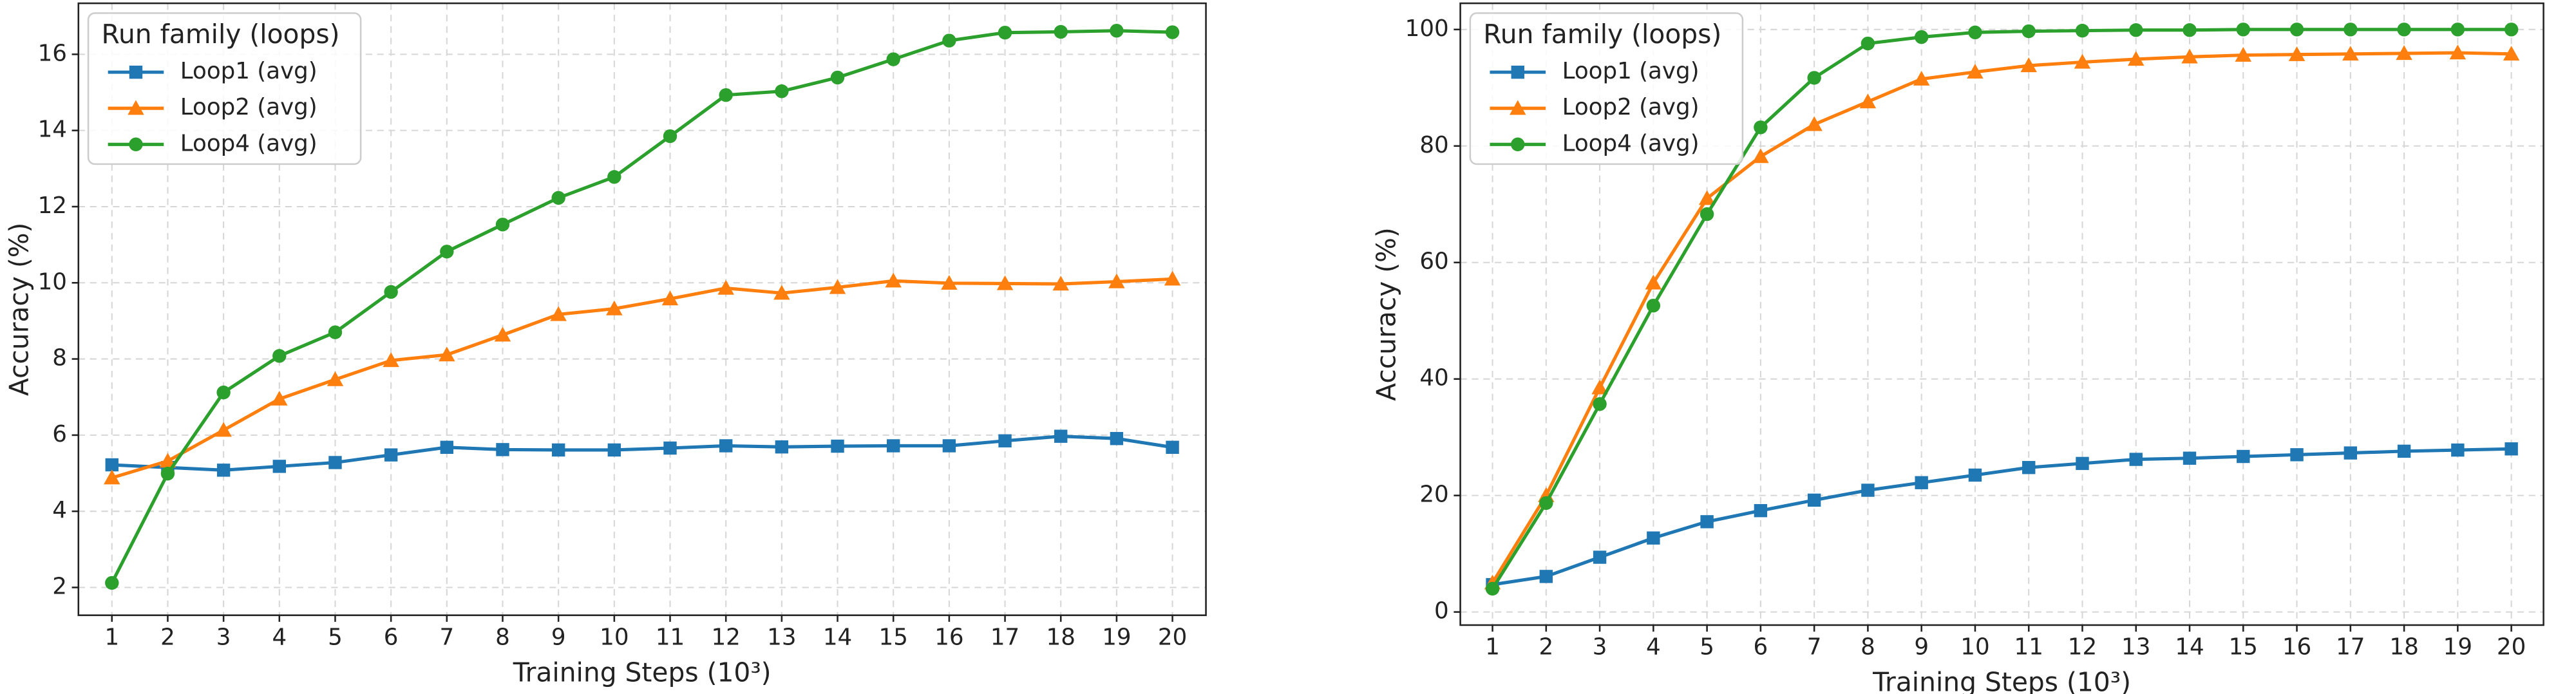  I want to click on legend-box, so click(224, 88).